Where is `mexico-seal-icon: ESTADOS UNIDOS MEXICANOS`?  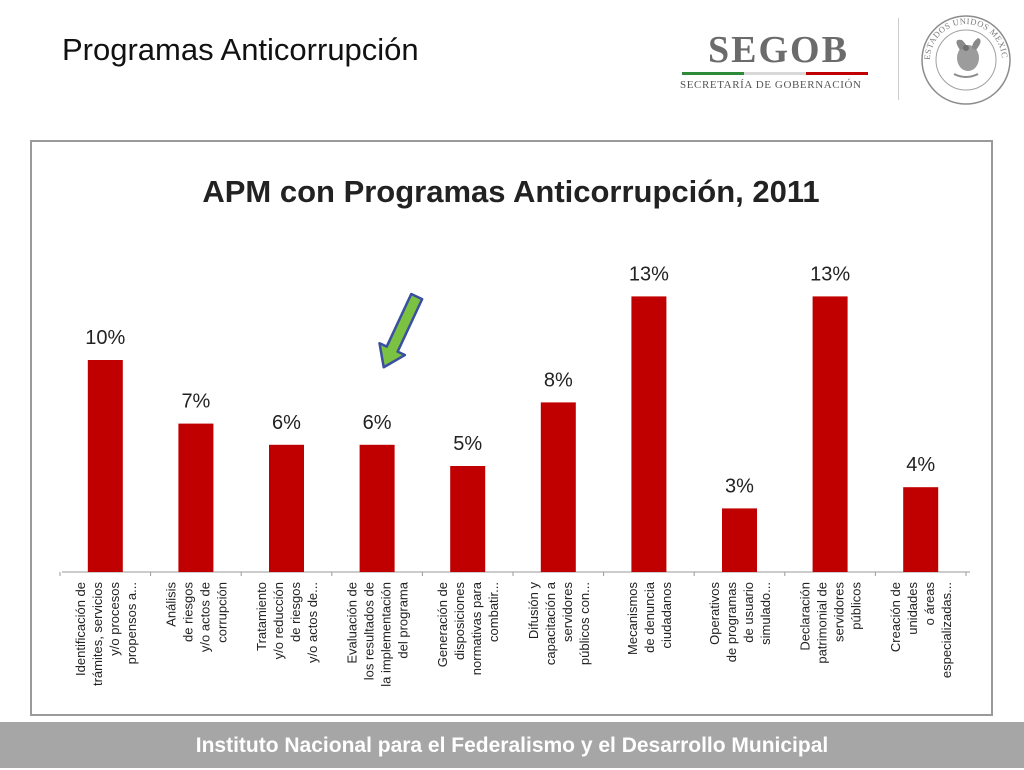
mexico-seal-icon: ESTADOS UNIDOS MEXICANOS is located at coordinates (963, 56).